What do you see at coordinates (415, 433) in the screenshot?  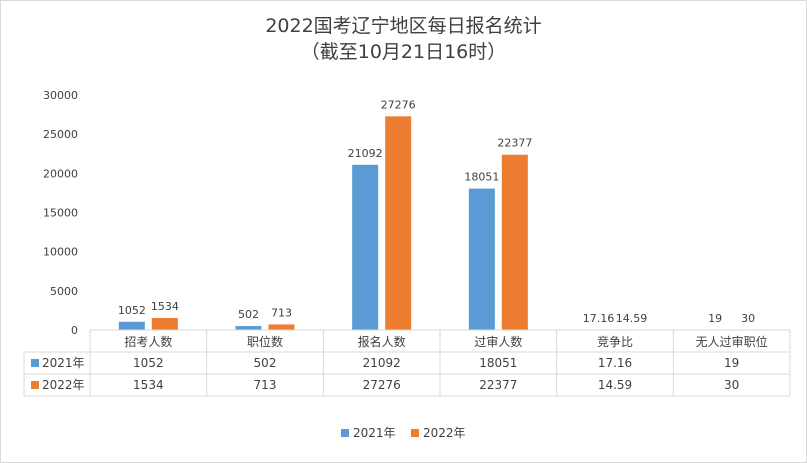 I see `legend-key-2022` at bounding box center [415, 433].